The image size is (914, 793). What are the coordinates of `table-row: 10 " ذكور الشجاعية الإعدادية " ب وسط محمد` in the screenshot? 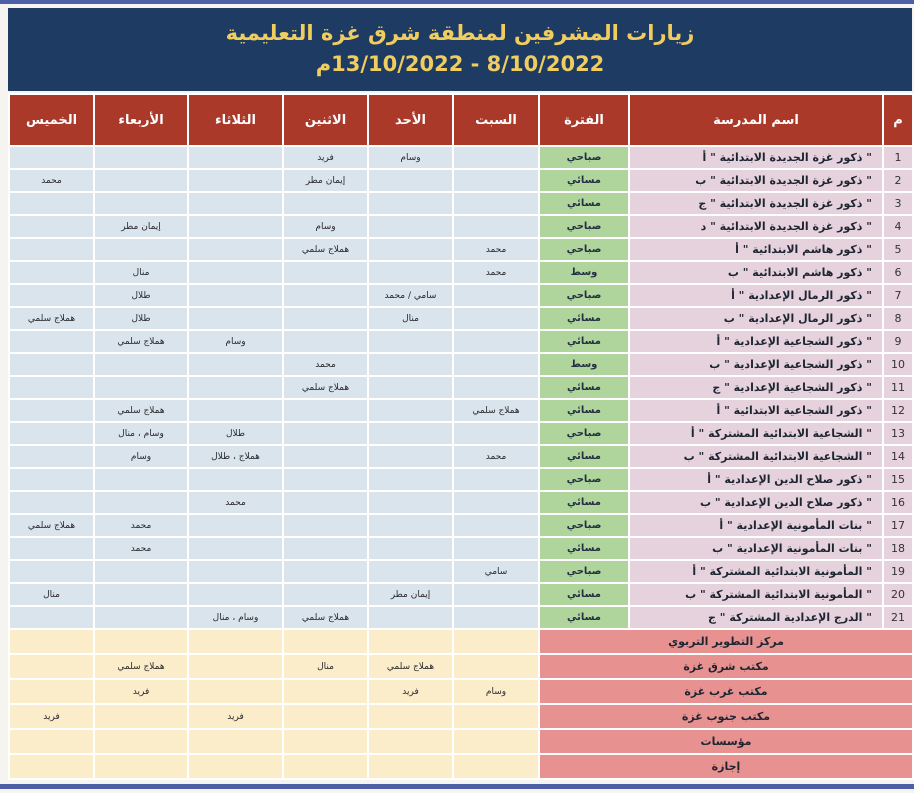 It's located at (461, 364).